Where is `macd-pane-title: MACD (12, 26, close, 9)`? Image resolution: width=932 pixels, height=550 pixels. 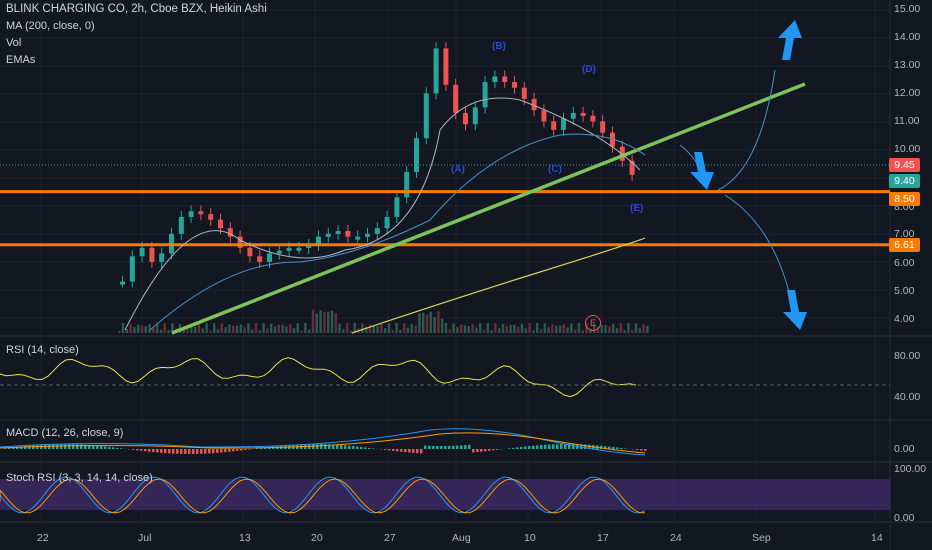 macd-pane-title: MACD (12, 26, close, 9) is located at coordinates (65, 433).